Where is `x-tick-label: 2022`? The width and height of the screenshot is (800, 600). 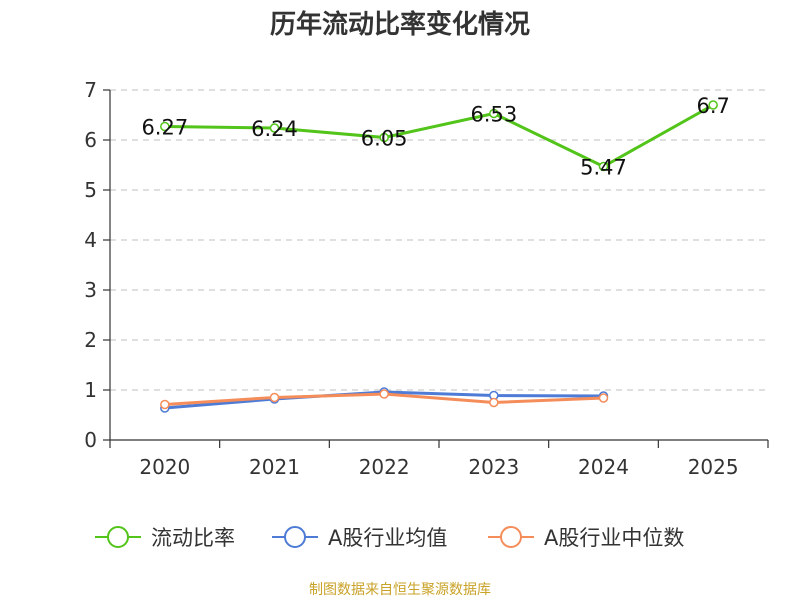
x-tick-label: 2022 is located at coordinates (384, 467).